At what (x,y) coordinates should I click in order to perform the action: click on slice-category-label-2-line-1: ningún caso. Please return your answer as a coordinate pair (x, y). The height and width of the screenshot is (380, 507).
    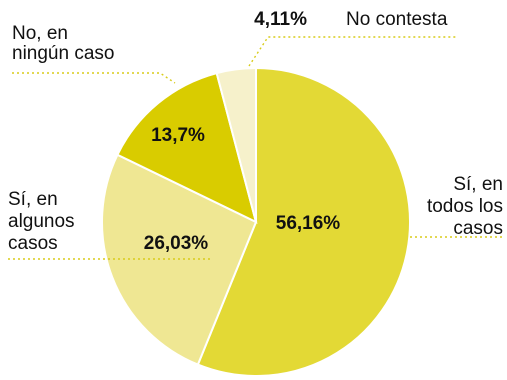
    Looking at the image, I should click on (63, 53).